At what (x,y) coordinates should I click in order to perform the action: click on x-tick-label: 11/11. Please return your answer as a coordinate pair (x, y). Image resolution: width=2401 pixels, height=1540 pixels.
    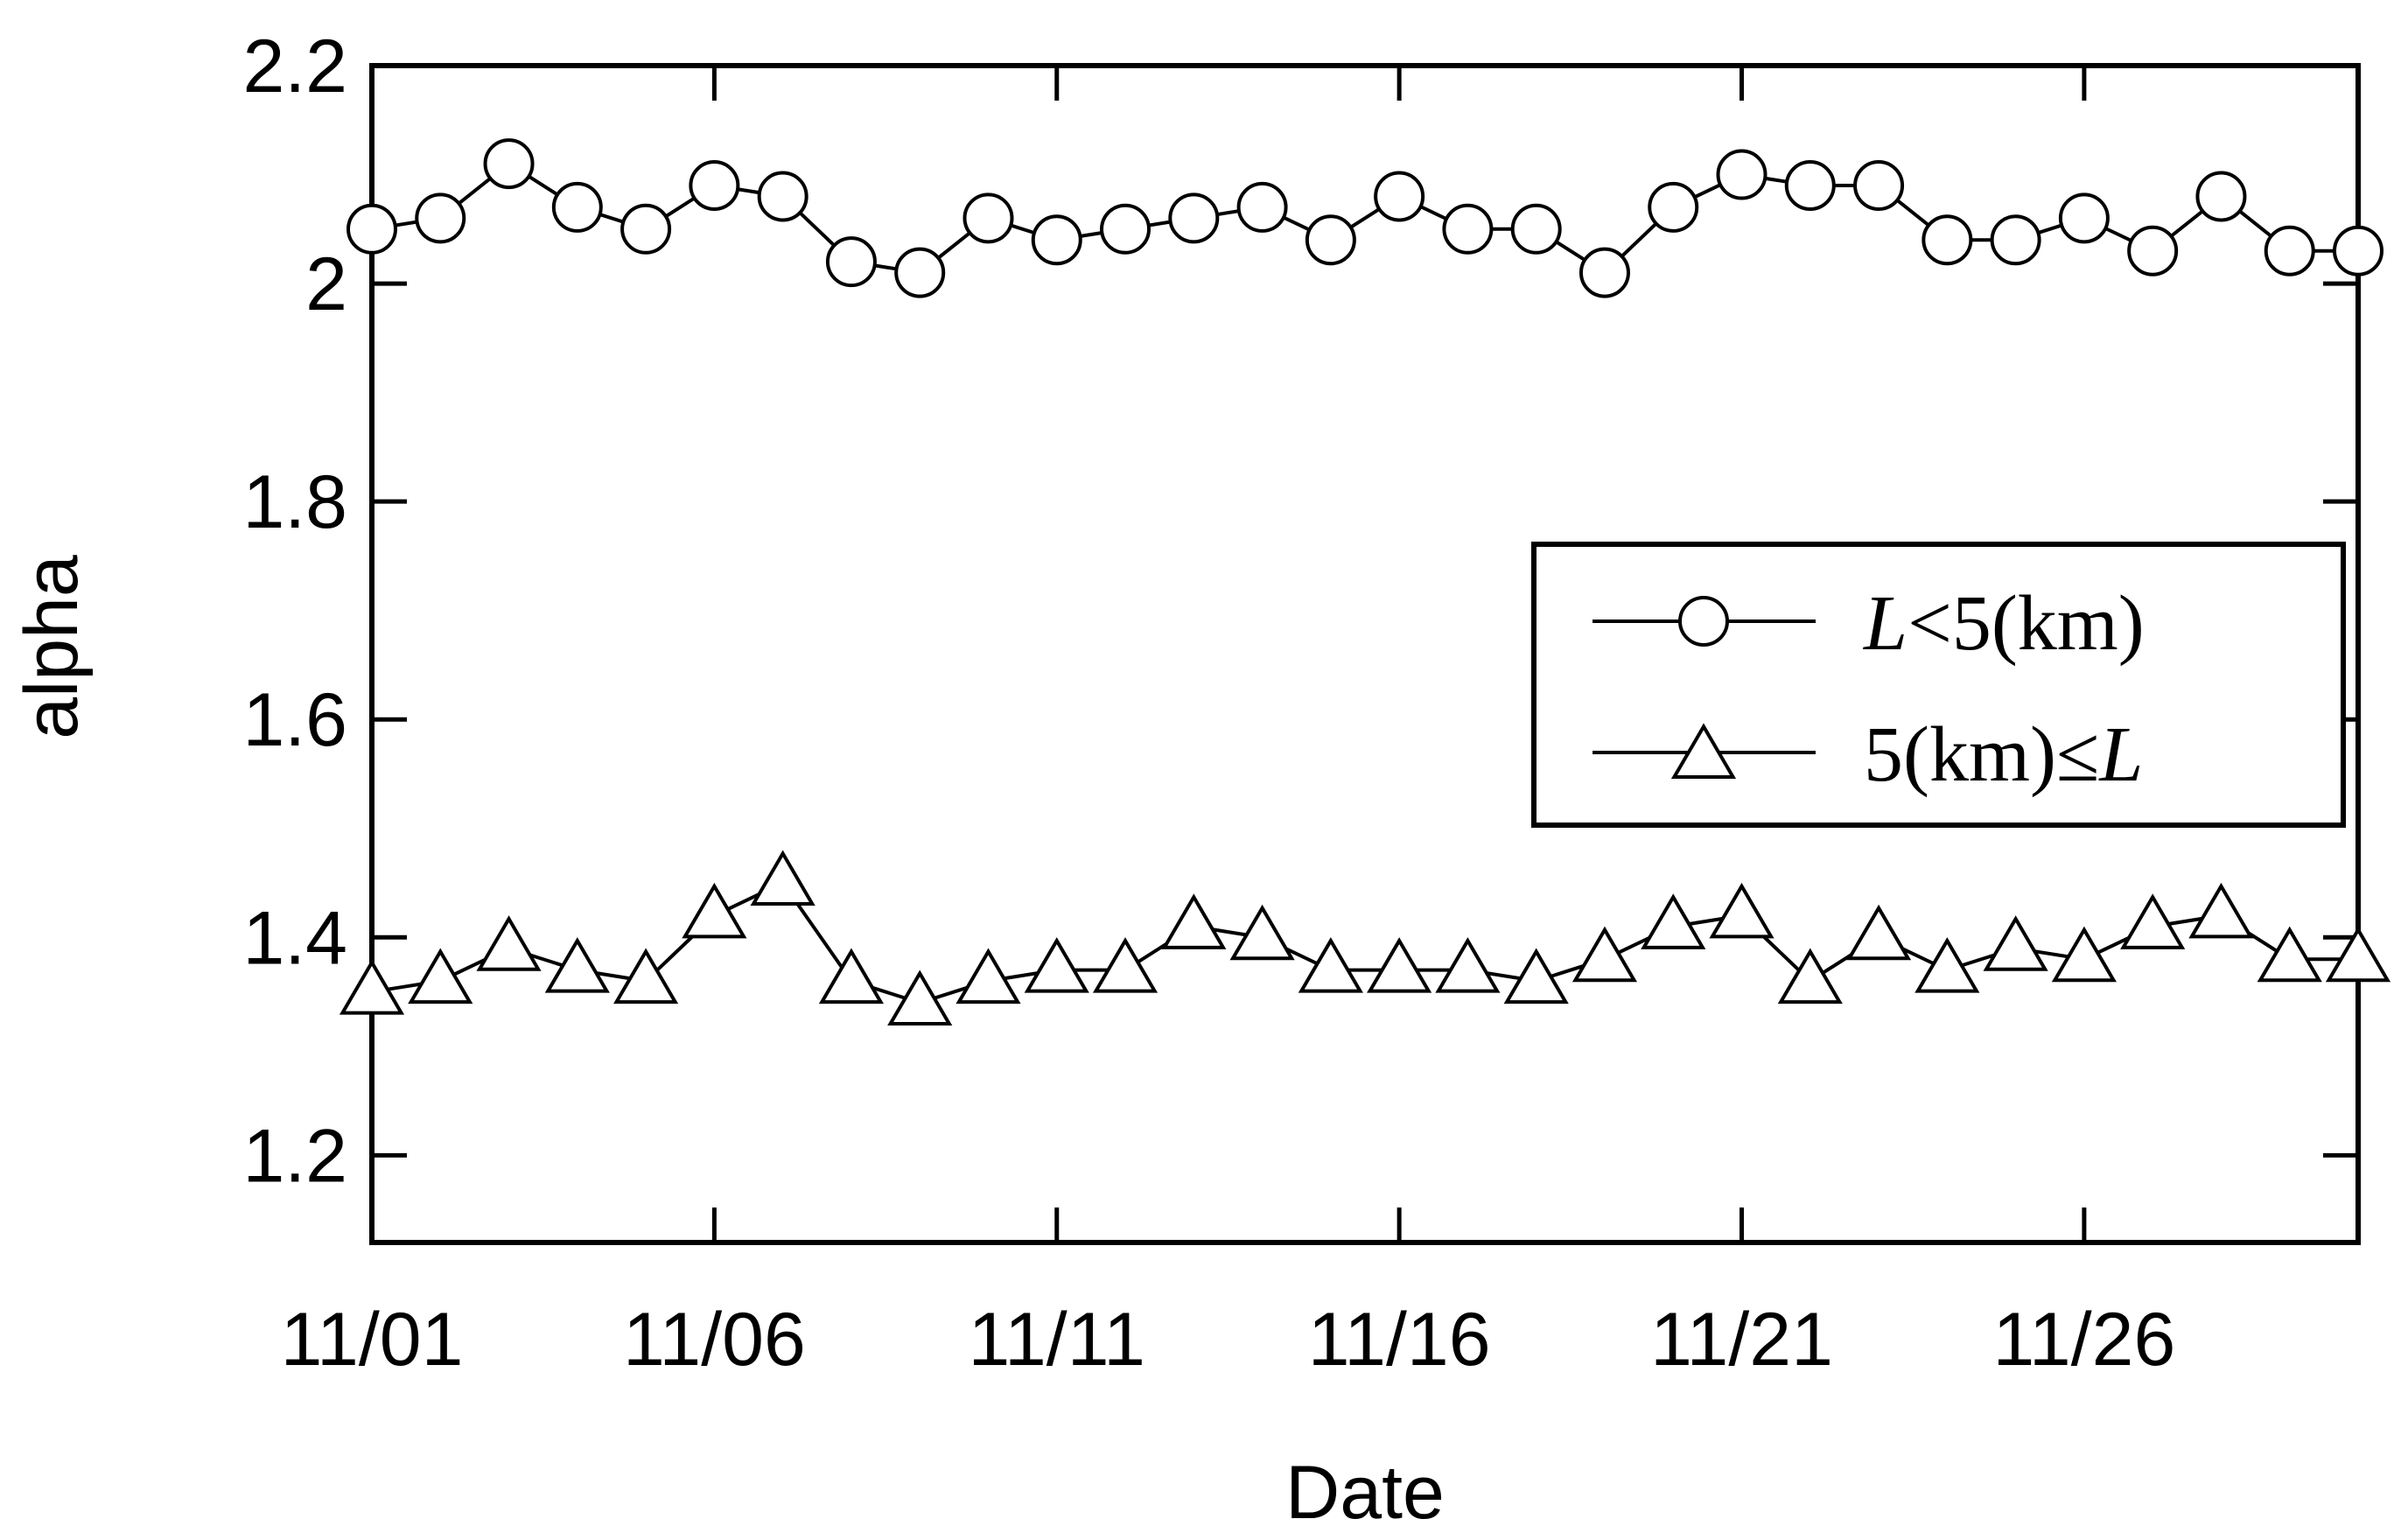
    Looking at the image, I should click on (1057, 1340).